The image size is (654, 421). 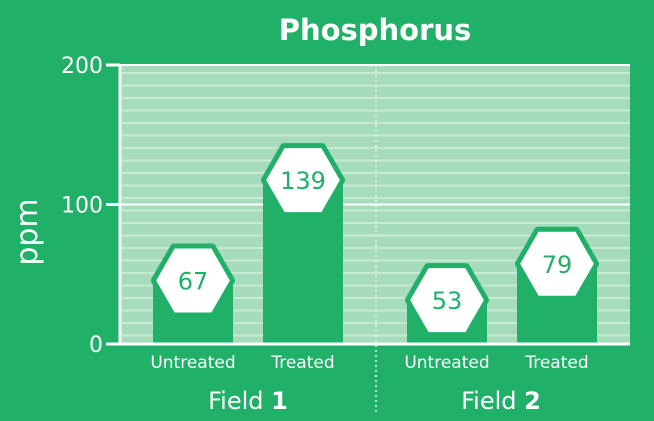 I want to click on y-axis-label: ppm, so click(x=27, y=231).